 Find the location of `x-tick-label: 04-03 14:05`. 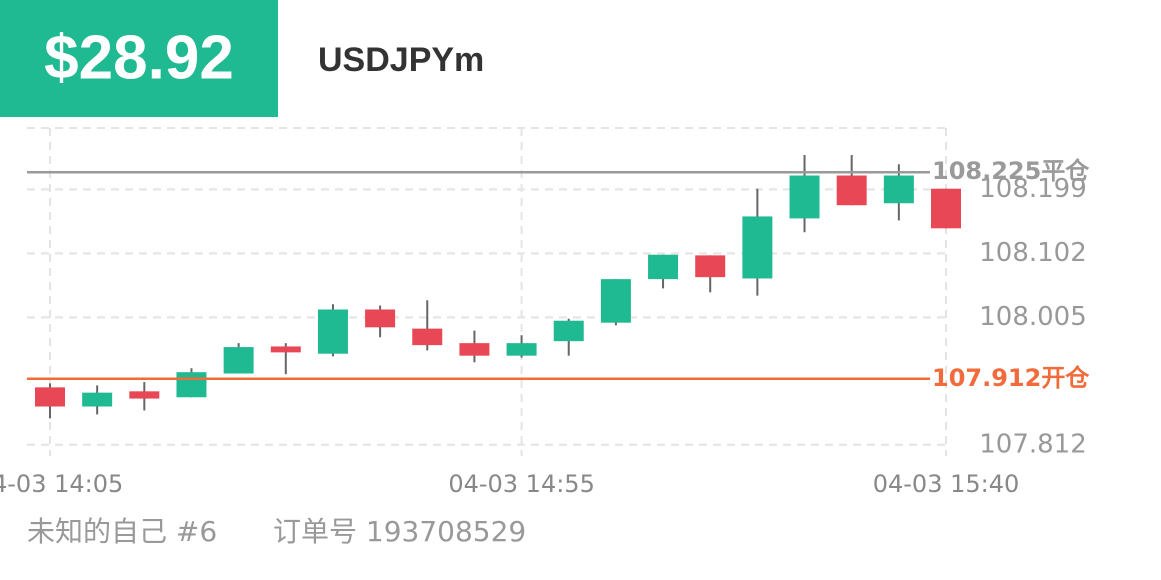

x-tick-label: 04-03 14:05 is located at coordinates (61, 484).